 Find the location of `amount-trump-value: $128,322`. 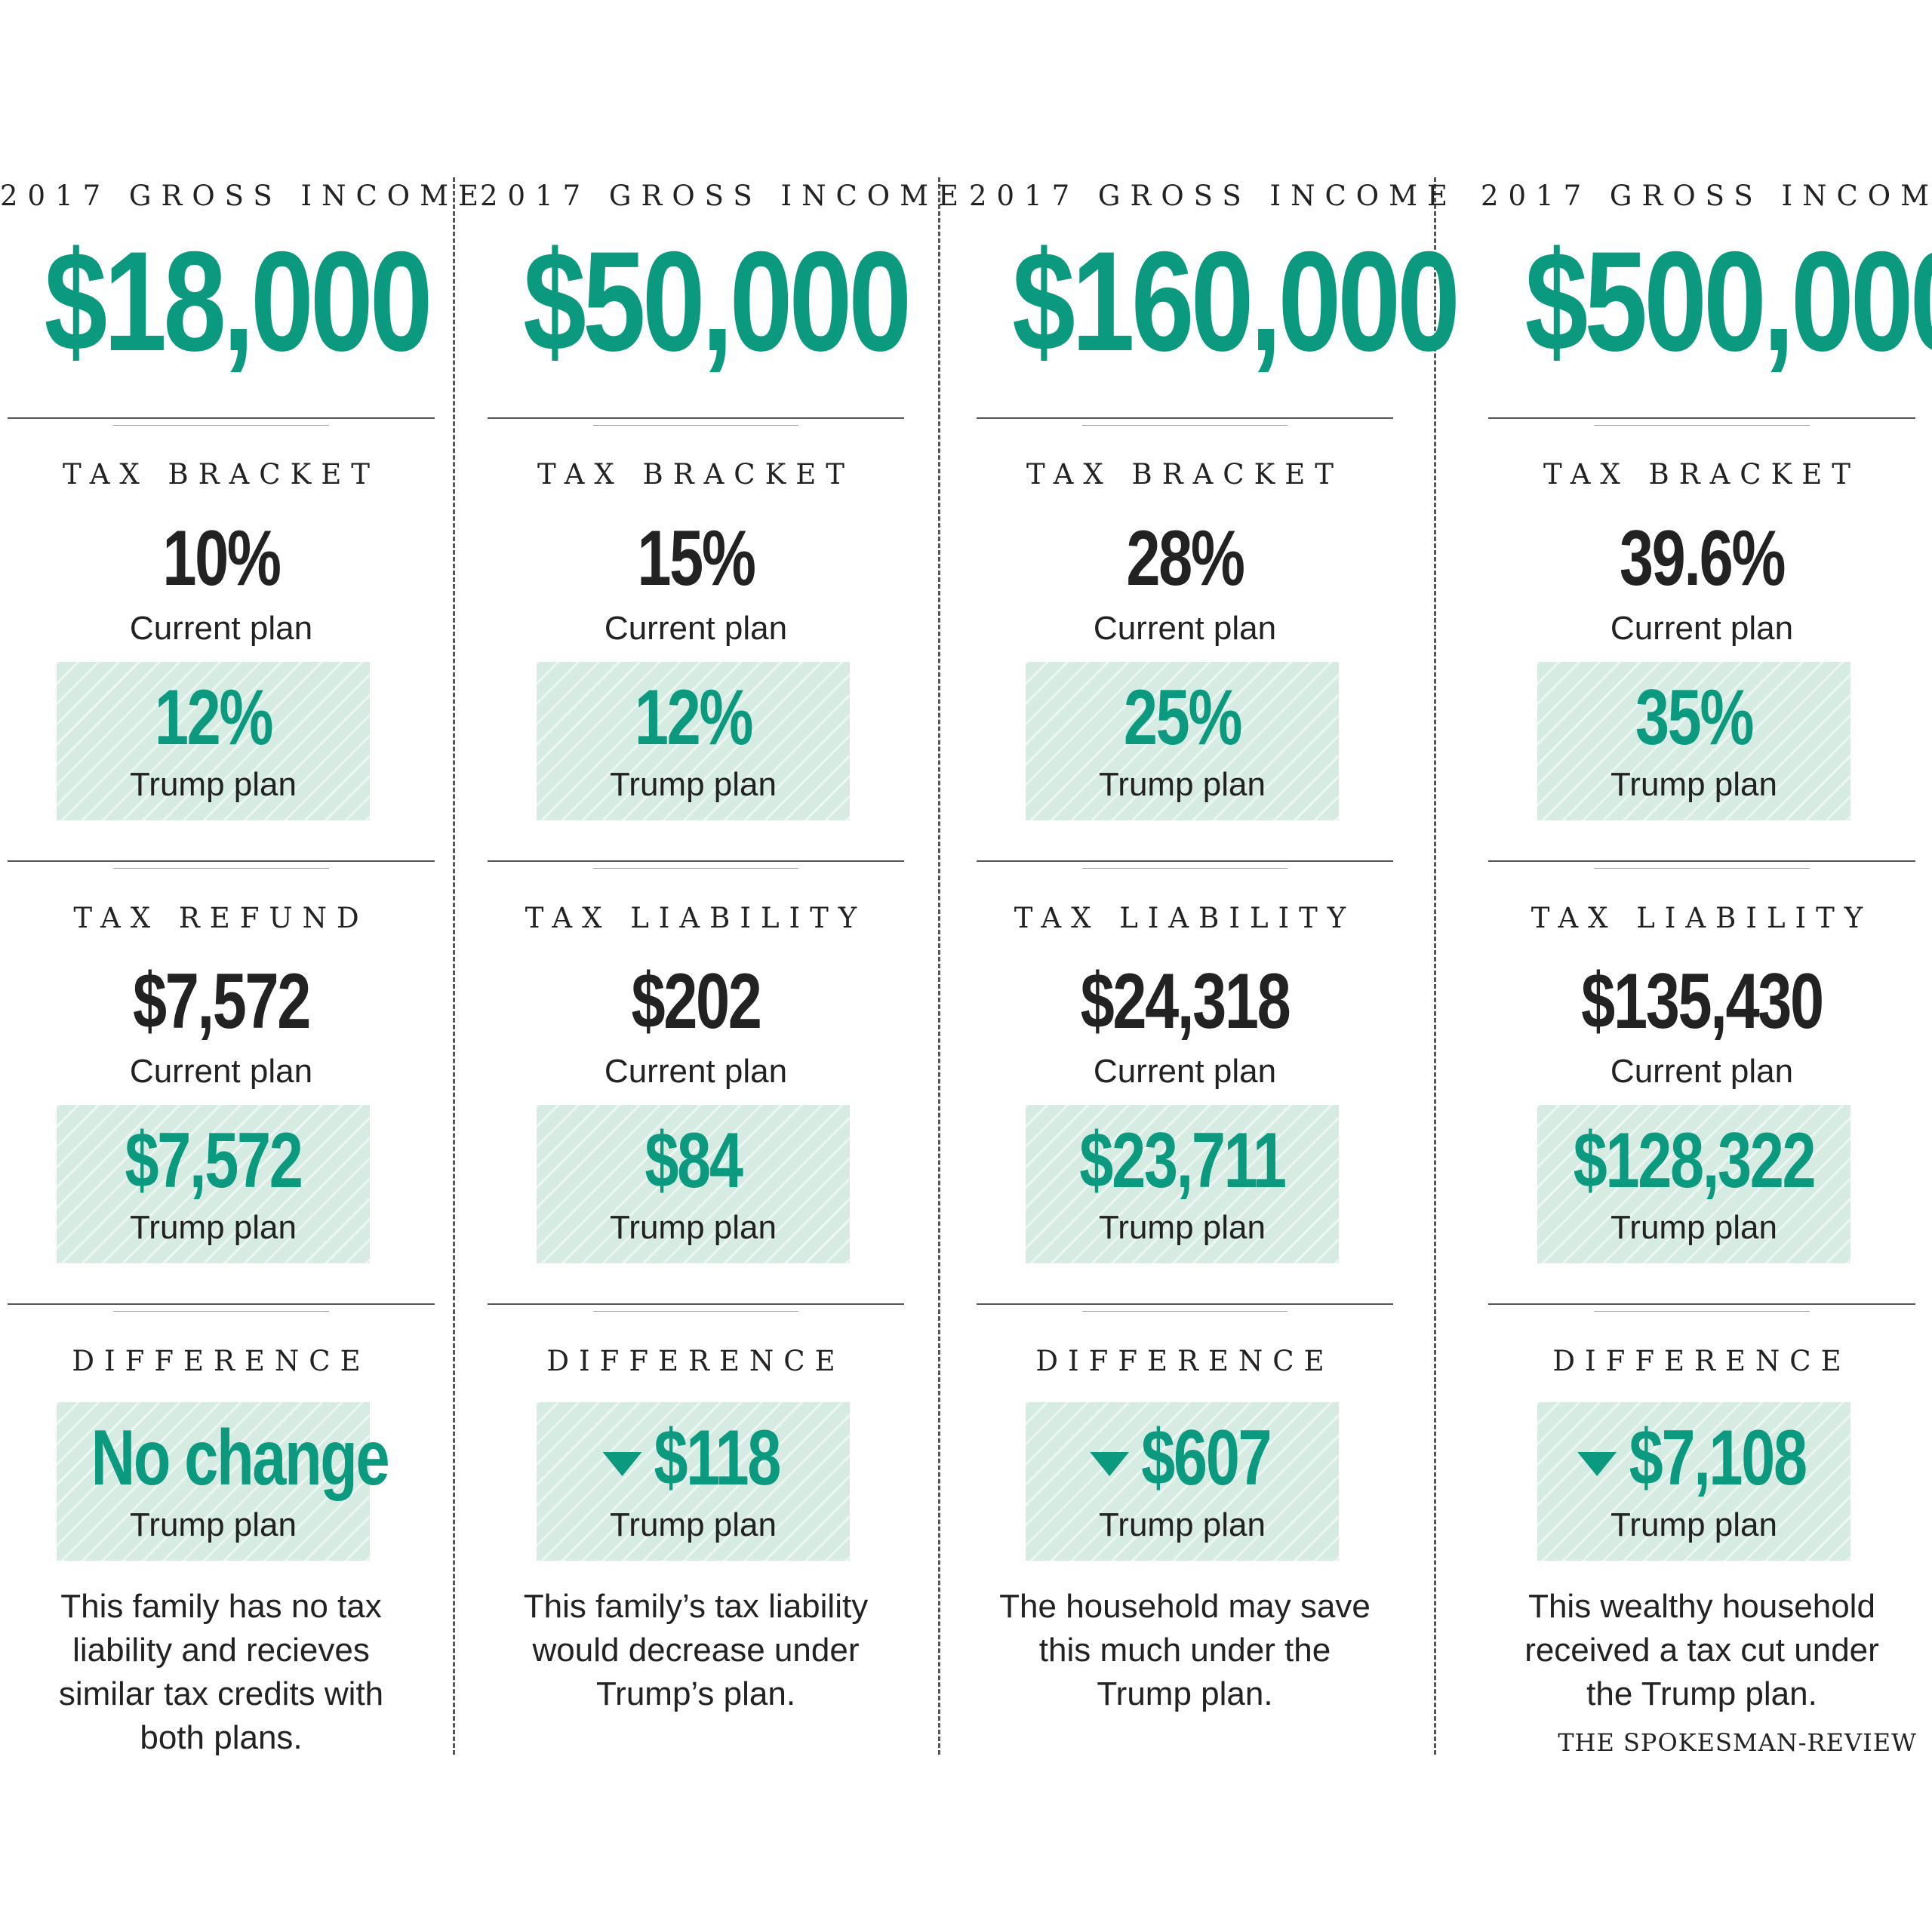

amount-trump-value: $128,322 is located at coordinates (1695, 1160).